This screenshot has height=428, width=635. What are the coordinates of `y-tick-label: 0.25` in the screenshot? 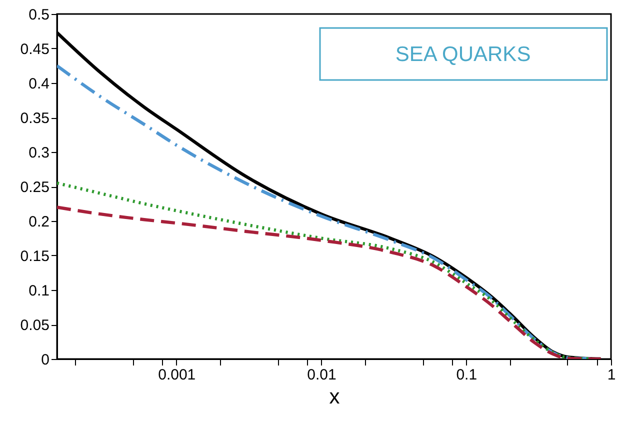 It's located at (35, 187).